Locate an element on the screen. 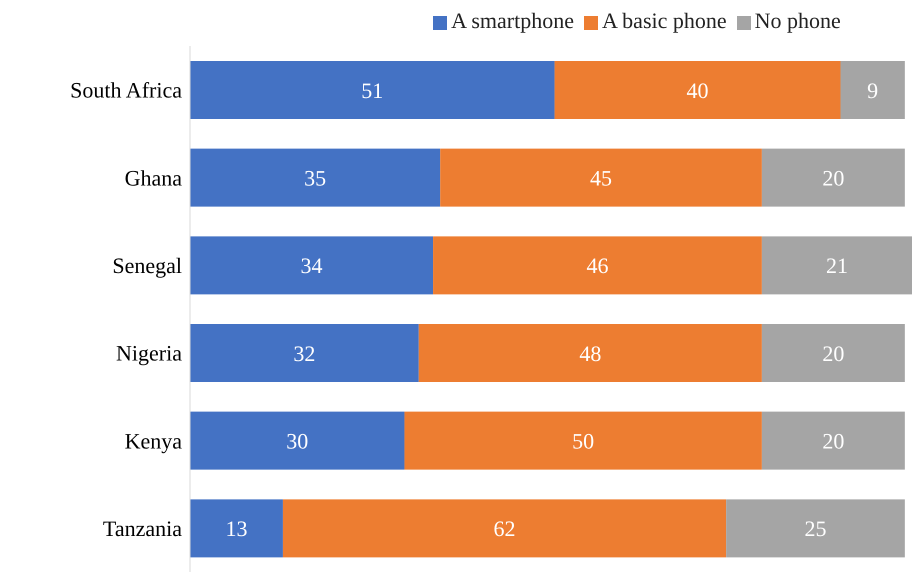 This screenshot has width=912, height=572. legend-label: No phone is located at coordinates (797, 20).